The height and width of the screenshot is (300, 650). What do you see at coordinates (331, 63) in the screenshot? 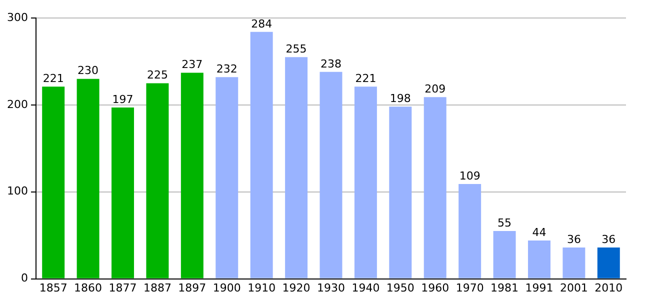
I see `data-label: 238` at bounding box center [331, 63].